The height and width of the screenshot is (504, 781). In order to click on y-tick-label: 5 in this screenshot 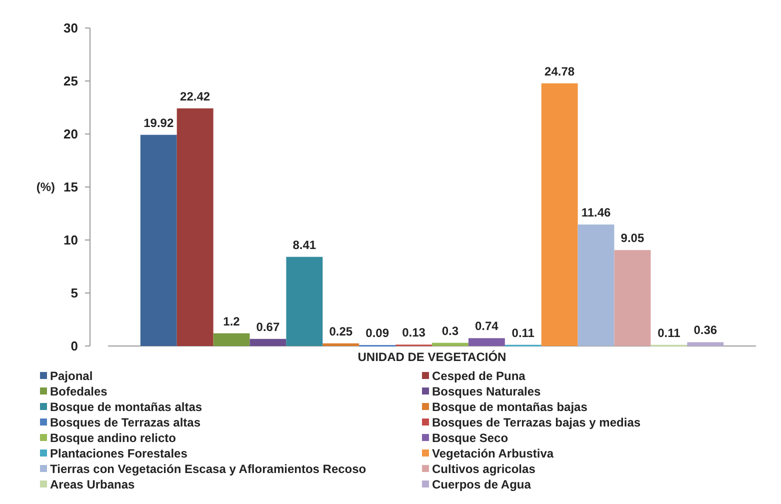, I will do `click(74, 293)`.